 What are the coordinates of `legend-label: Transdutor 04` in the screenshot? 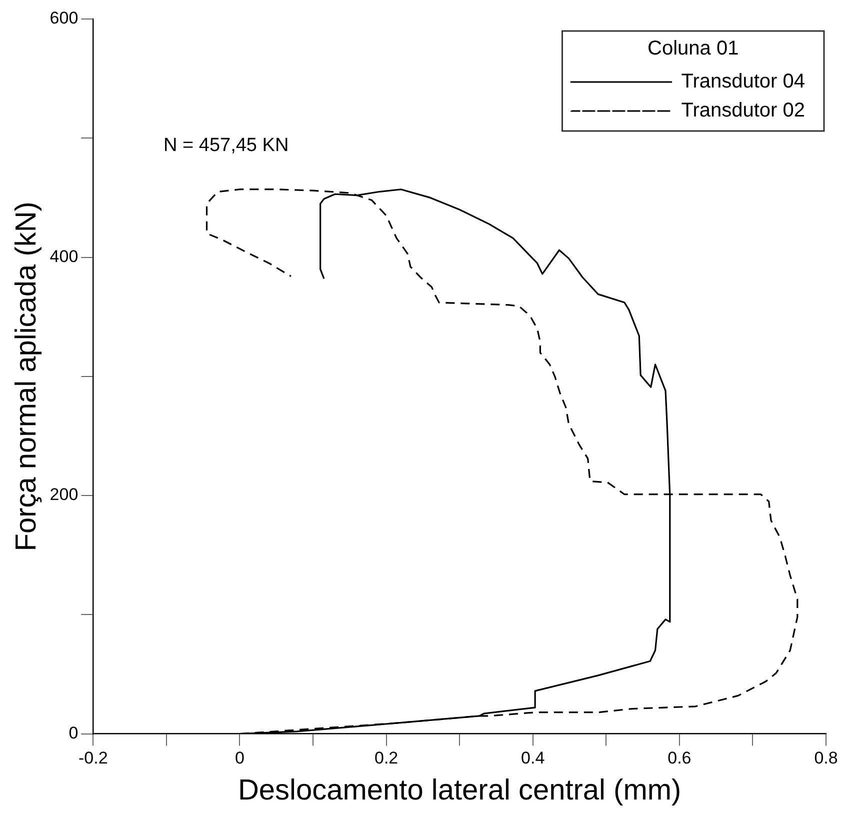 It's located at (743, 81).